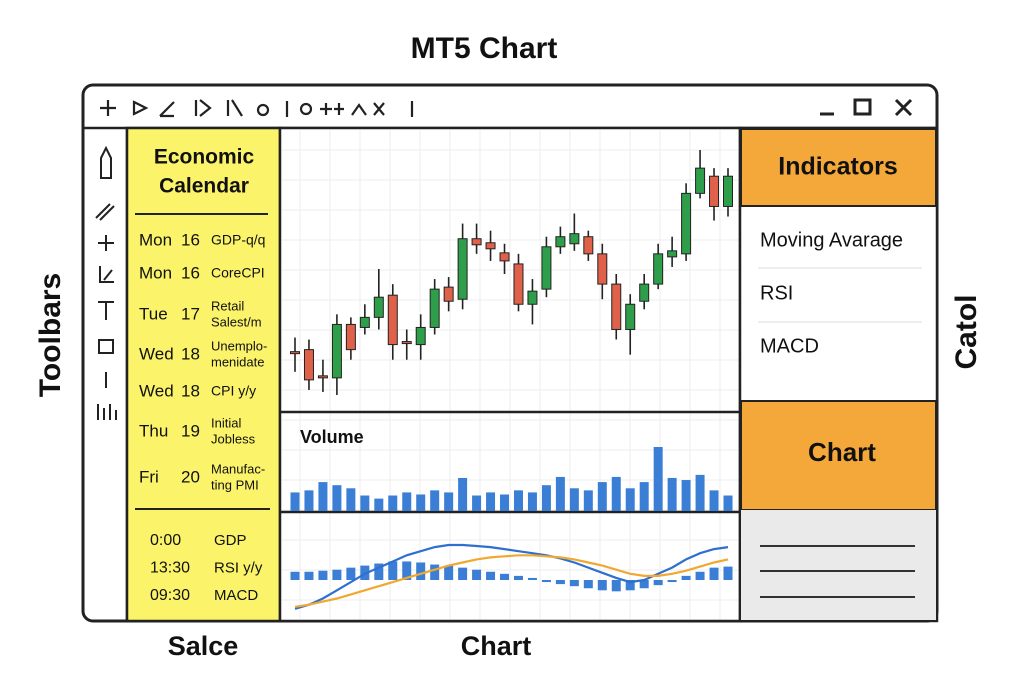 The width and height of the screenshot is (1024, 683). Describe the element at coordinates (789, 346) in the screenshot. I see `indicator-item: MACD` at that location.